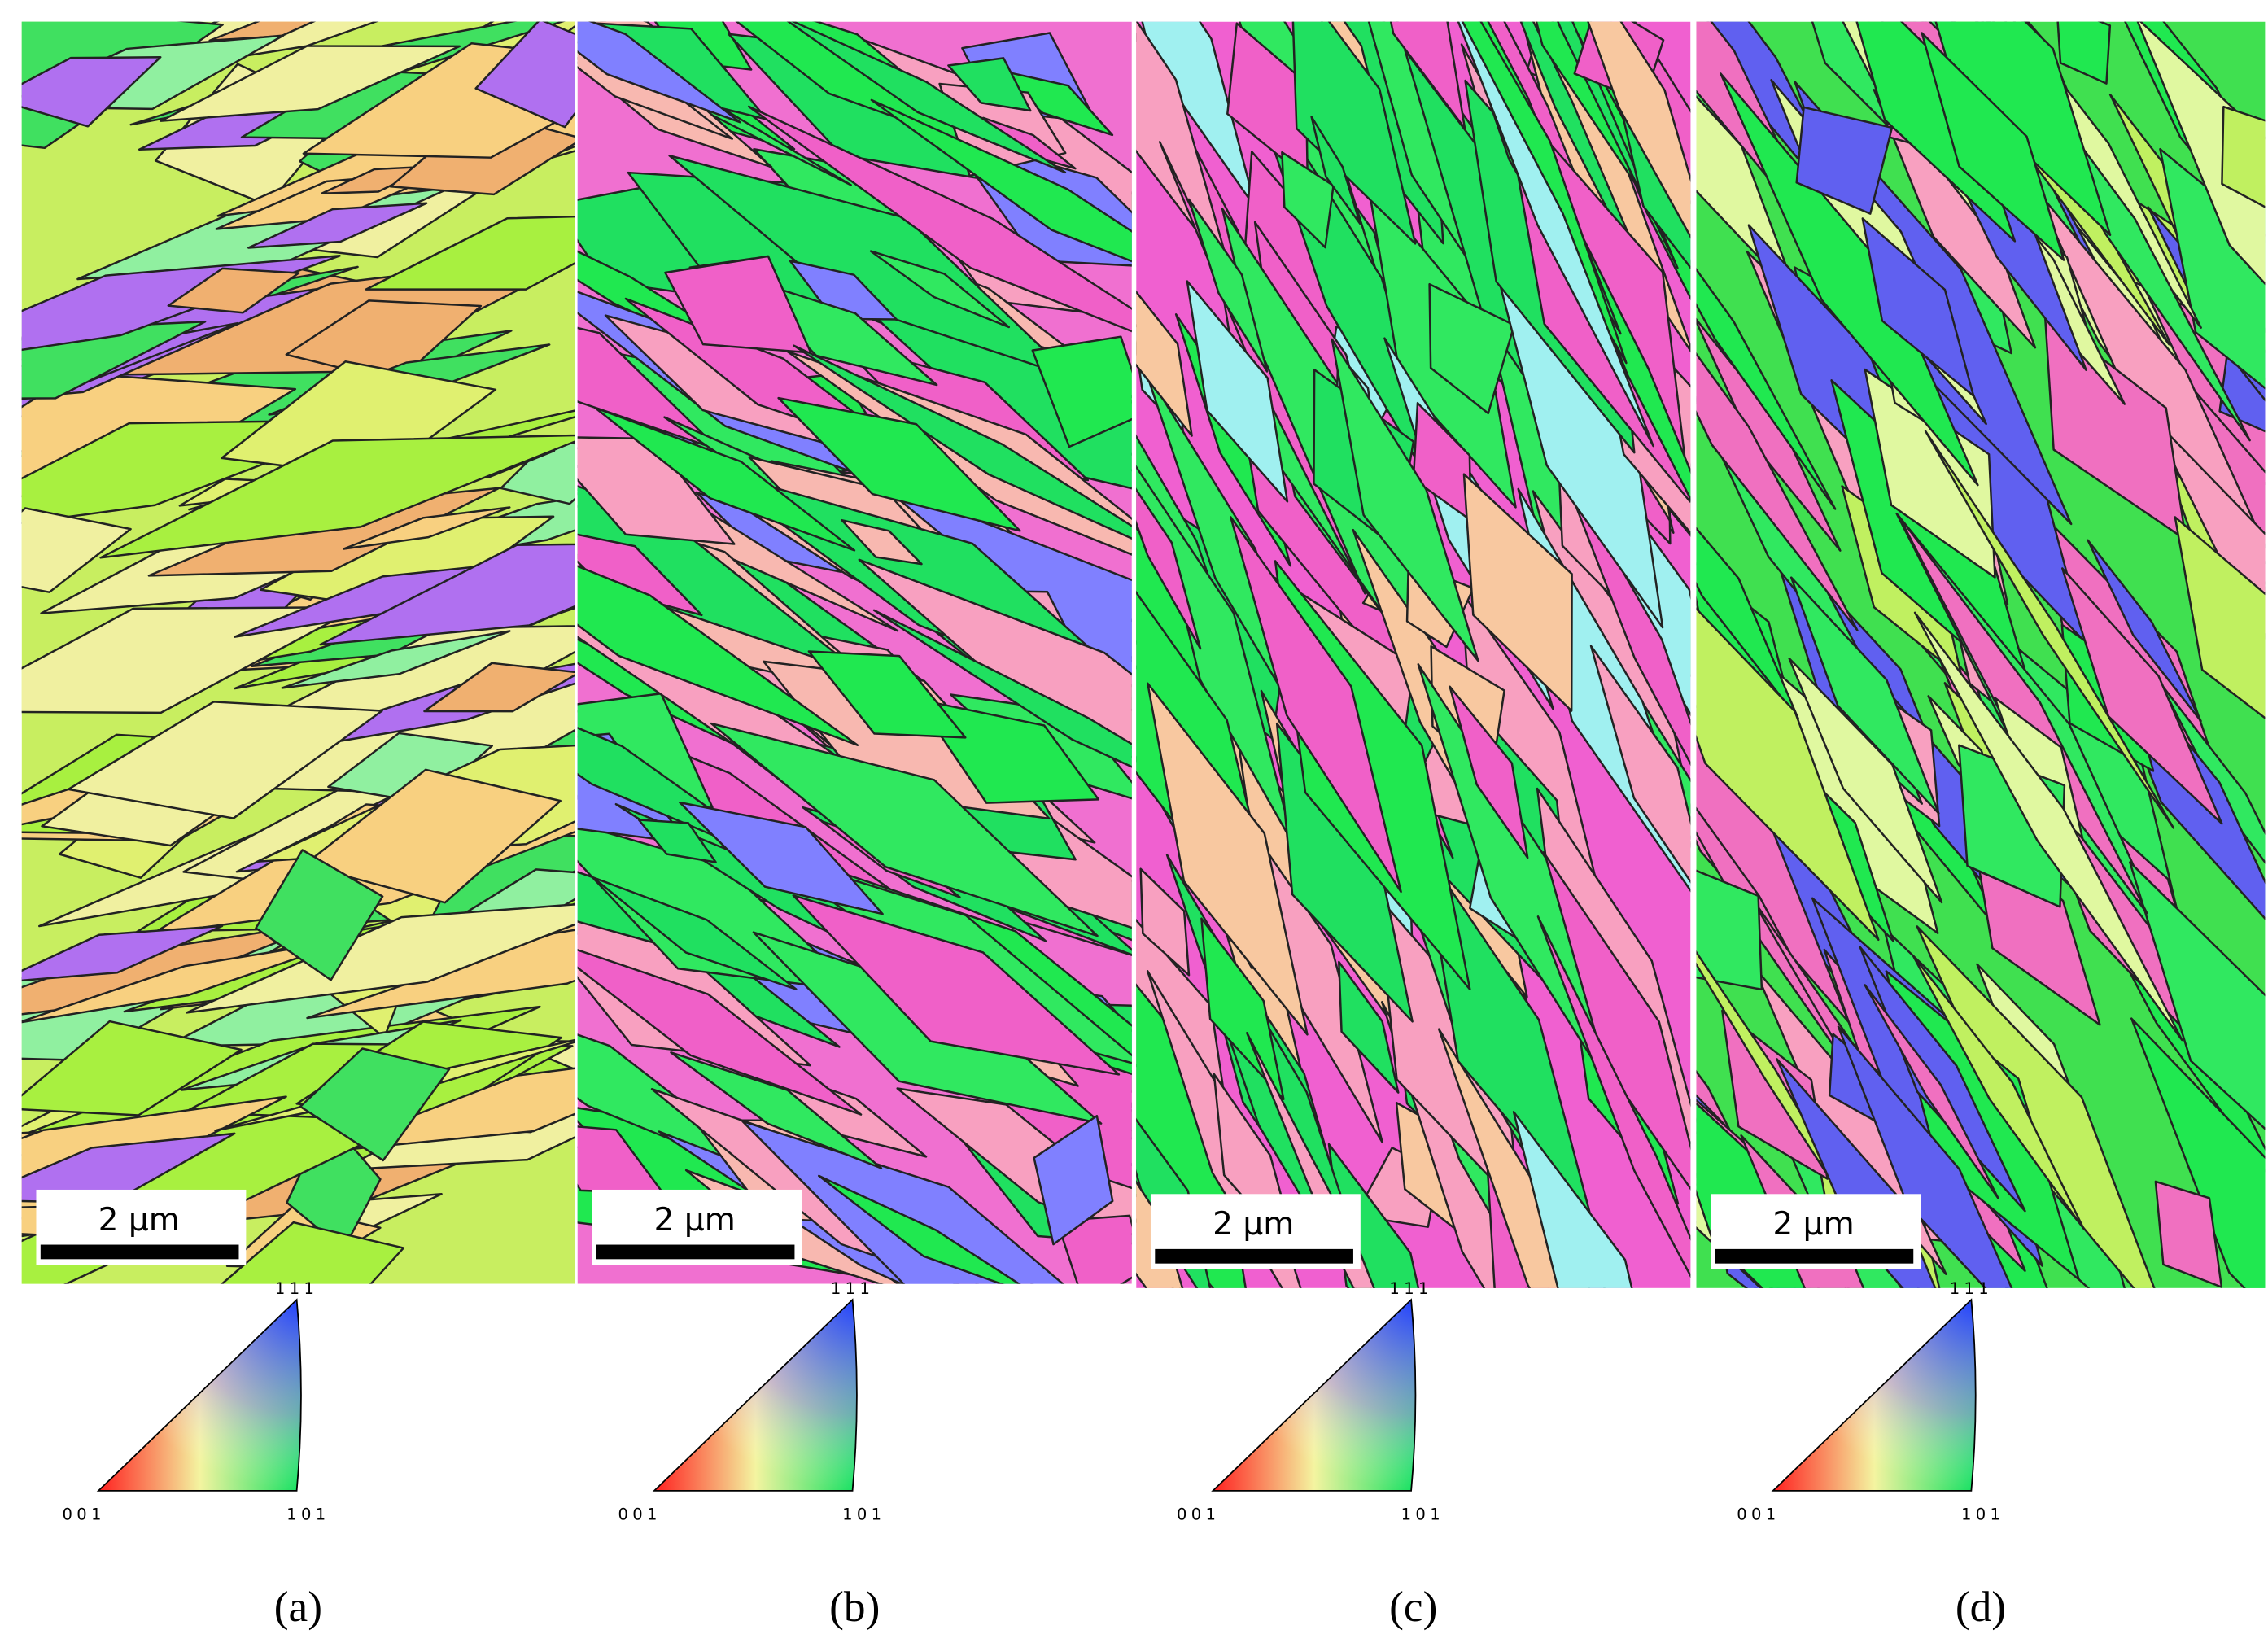 This screenshot has width=2268, height=1643. Describe the element at coordinates (854, 1607) in the screenshot. I see `panel-label: (b)` at that location.